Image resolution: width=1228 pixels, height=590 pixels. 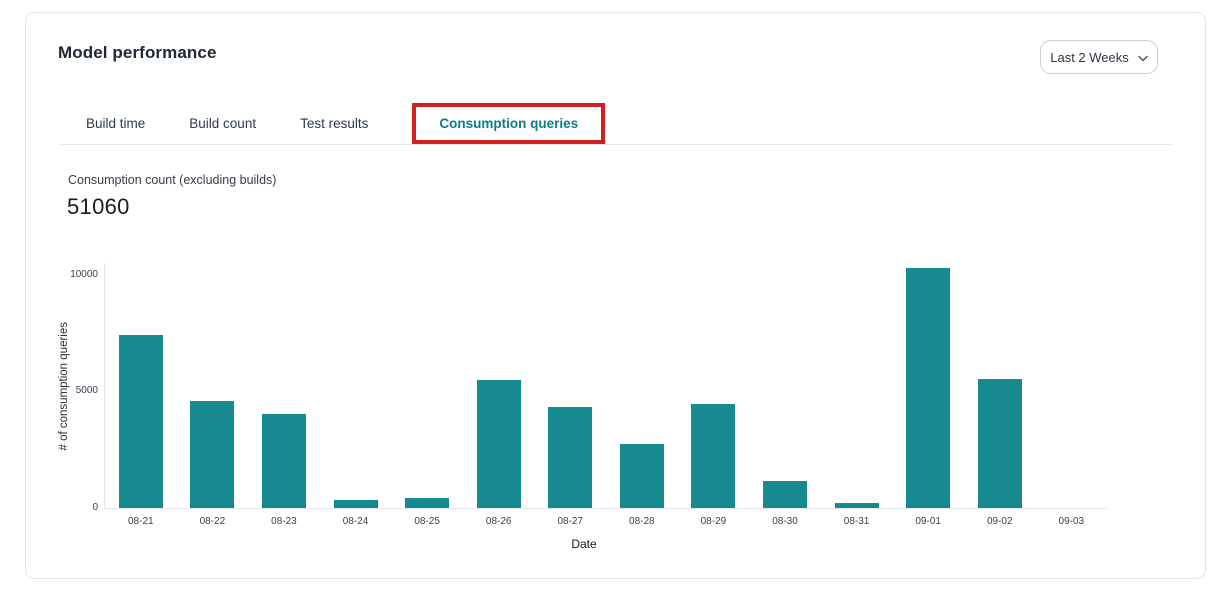 I want to click on x-tick-label: 08-30, so click(x=785, y=521).